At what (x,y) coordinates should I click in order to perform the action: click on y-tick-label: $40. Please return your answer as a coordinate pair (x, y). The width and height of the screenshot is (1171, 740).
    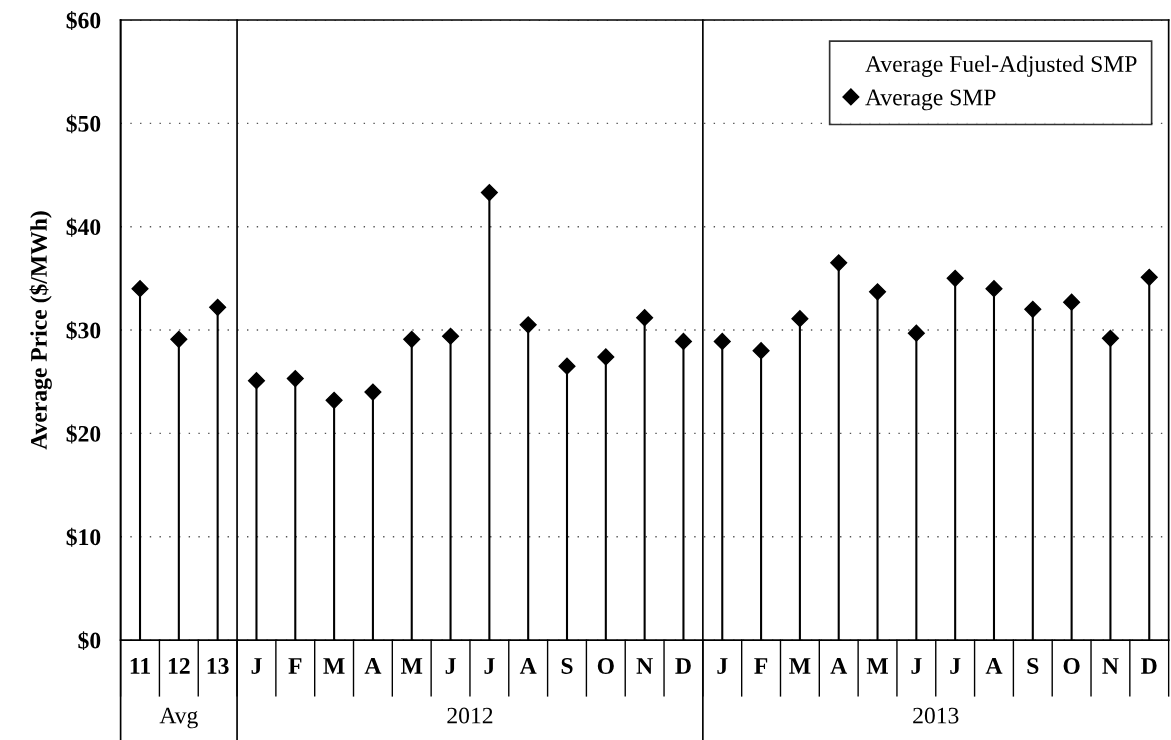
    Looking at the image, I should click on (83, 227).